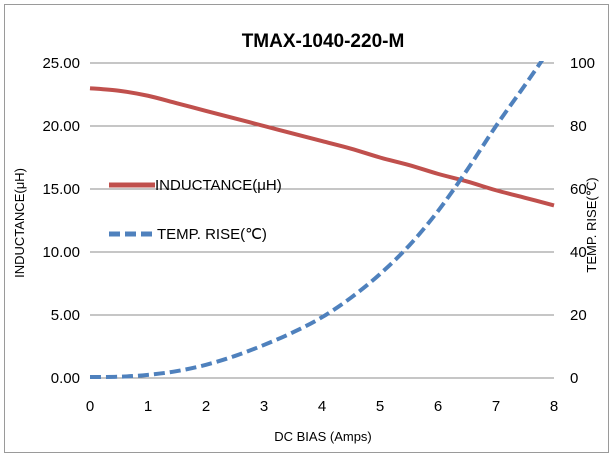 The width and height of the screenshot is (615, 459). Describe the element at coordinates (65, 378) in the screenshot. I see `y-tick-label: 0.00` at that location.